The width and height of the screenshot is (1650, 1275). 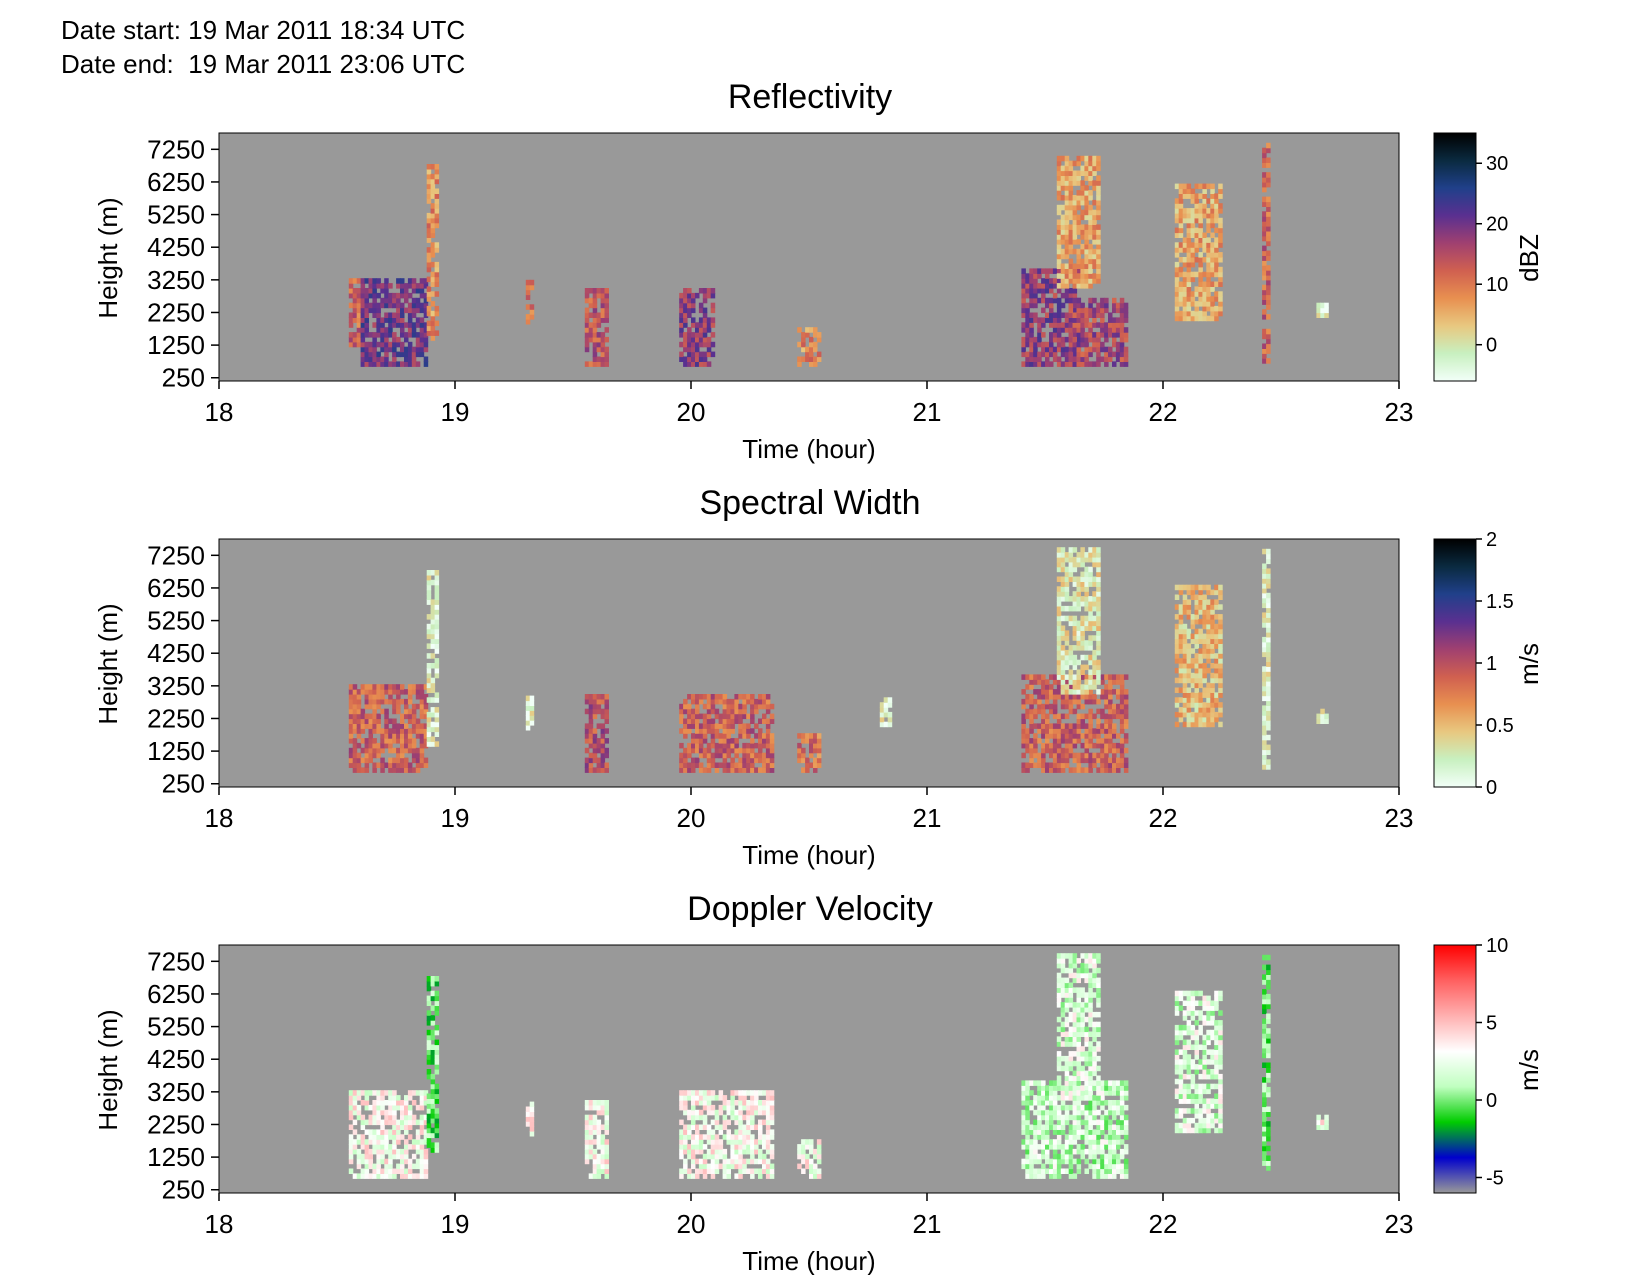 I want to click on date-end-label: Date end:, so click(x=117, y=64).